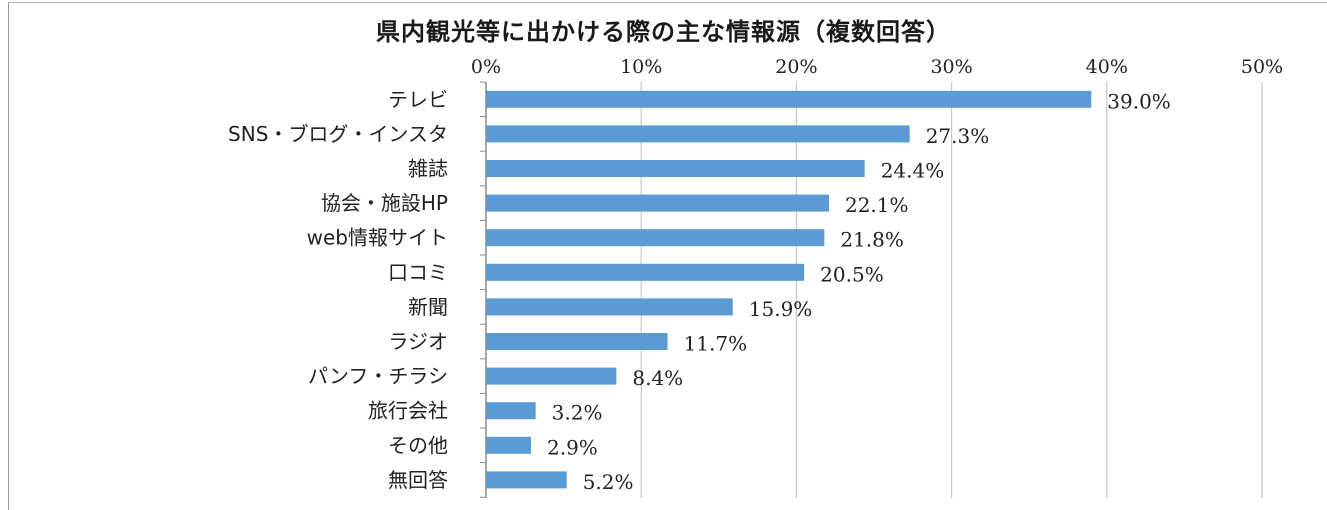 Image resolution: width=1327 pixels, height=510 pixels. I want to click on category-label: パンフ・チラシ, so click(378, 376).